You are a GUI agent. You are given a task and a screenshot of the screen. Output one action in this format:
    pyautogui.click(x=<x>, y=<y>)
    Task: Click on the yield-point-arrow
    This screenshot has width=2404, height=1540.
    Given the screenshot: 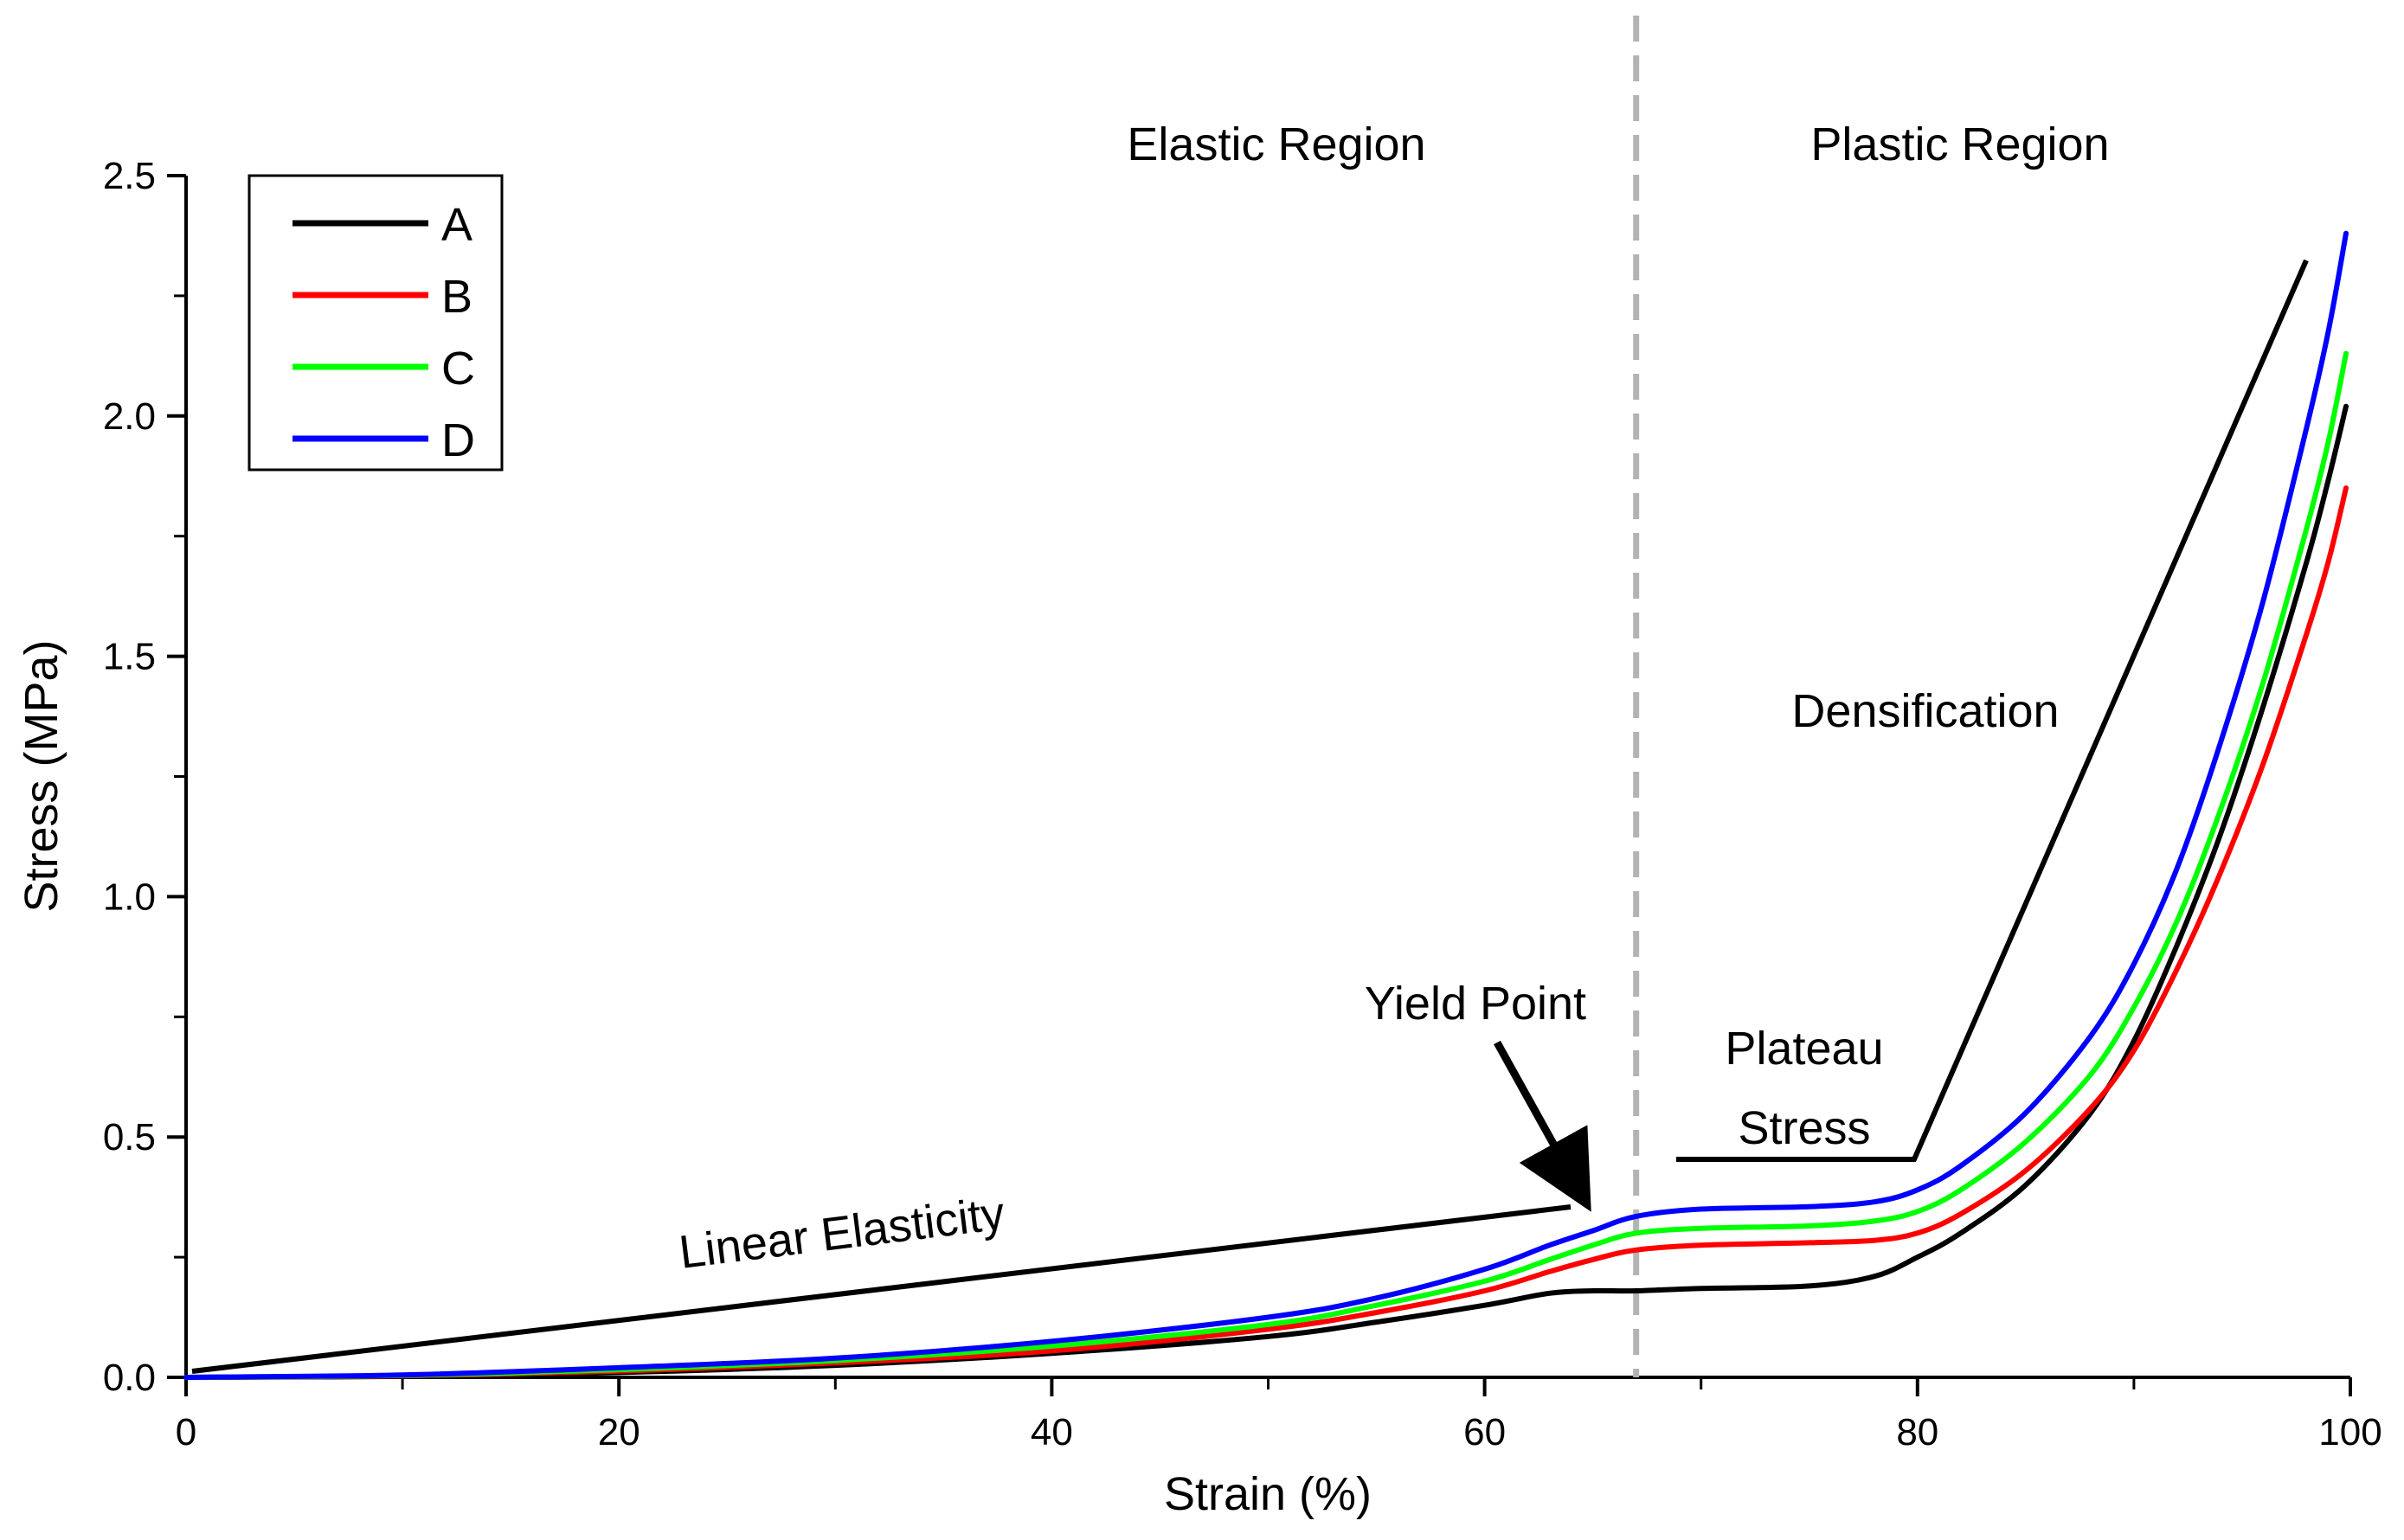 What is the action you would take?
    pyautogui.click(x=1543, y=1126)
    